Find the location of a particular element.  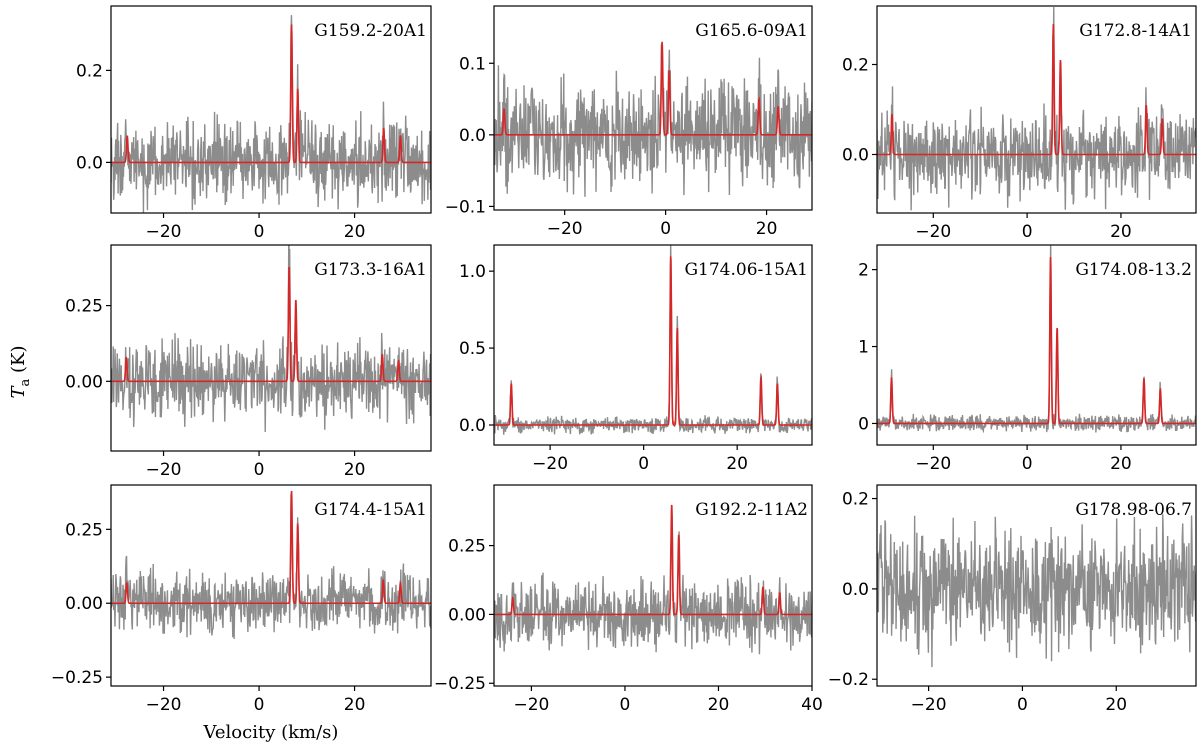

spectrum-panel-5: −20 0 20 0.0 0.5 1.0 G174.06-15A1 is located at coordinates (636, 359).